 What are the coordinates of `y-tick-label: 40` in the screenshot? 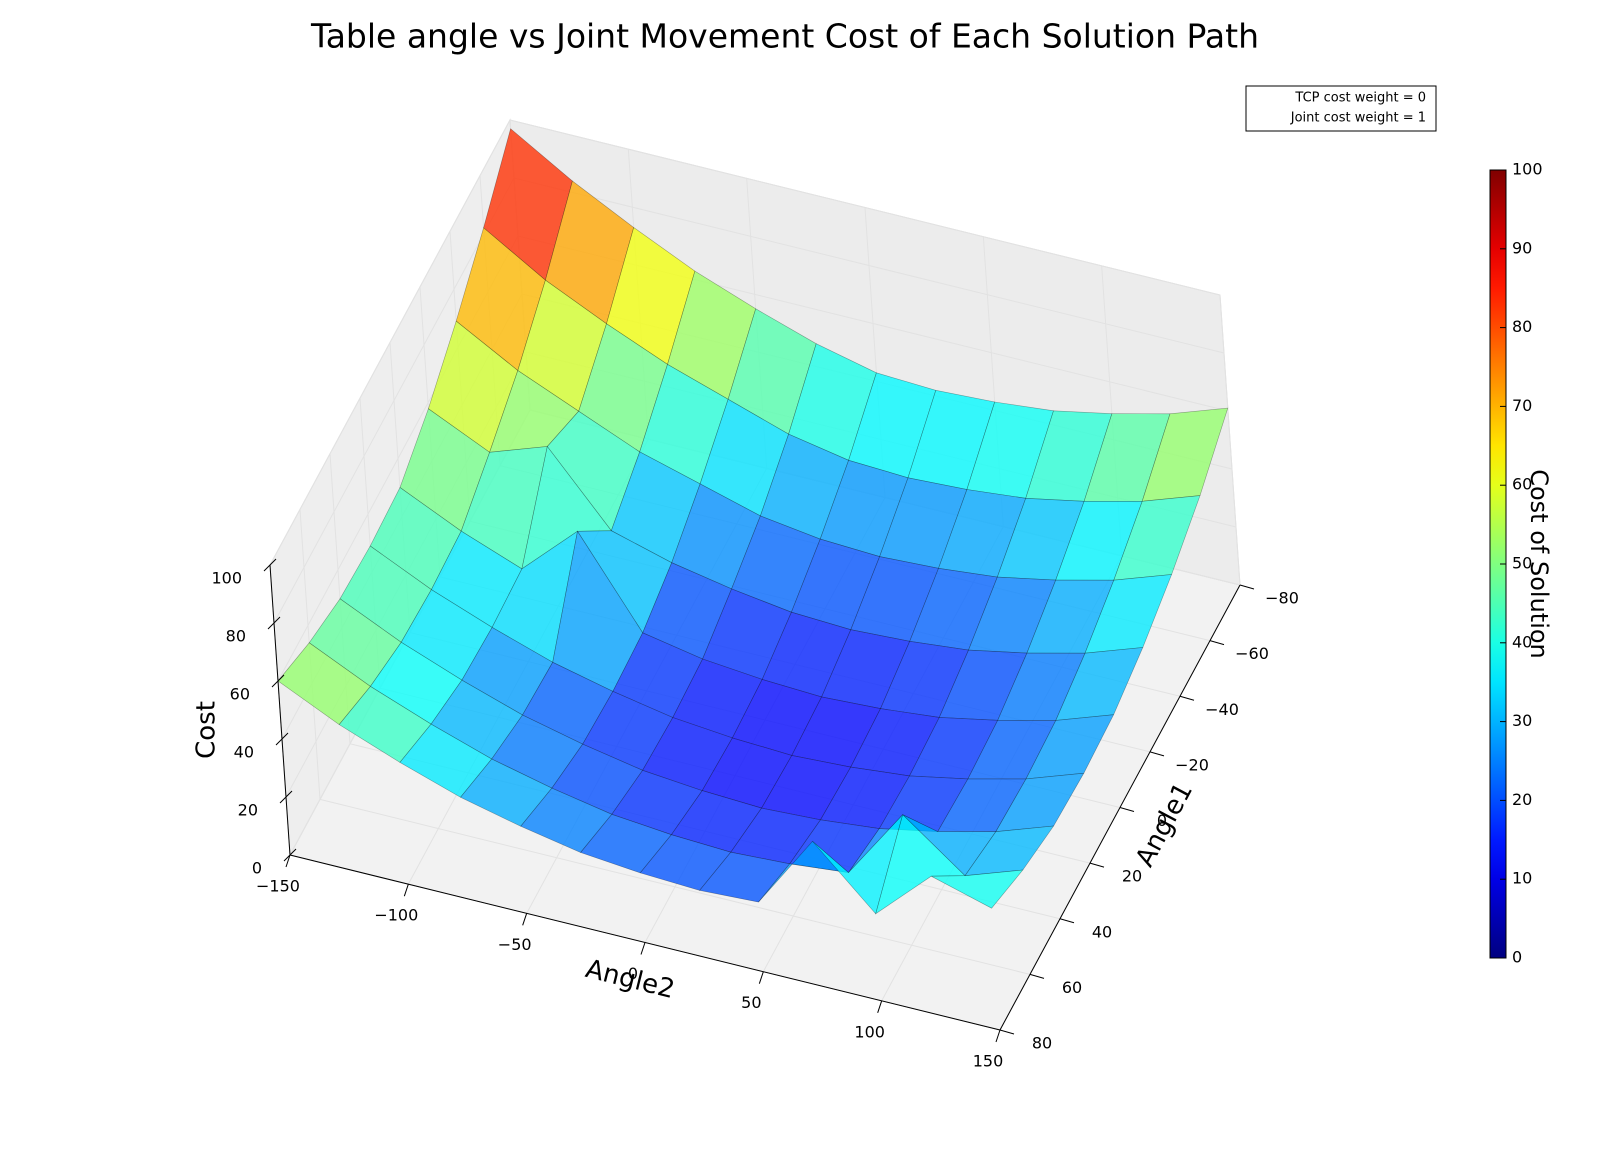 It's located at (1102, 931).